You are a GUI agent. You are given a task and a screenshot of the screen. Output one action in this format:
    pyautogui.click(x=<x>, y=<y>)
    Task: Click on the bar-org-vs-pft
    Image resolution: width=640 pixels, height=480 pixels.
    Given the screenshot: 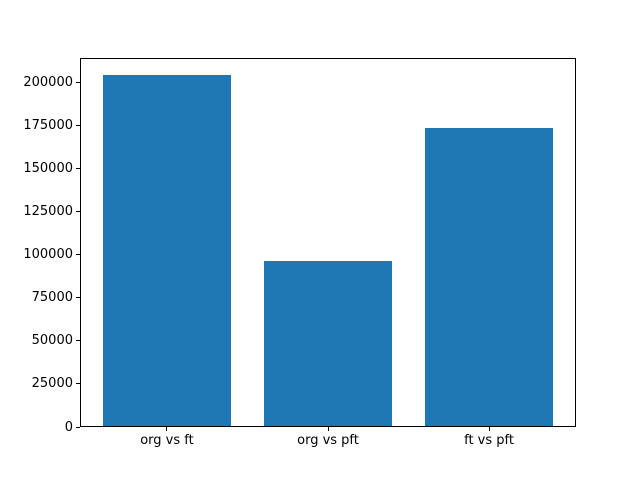 What is the action you would take?
    pyautogui.click(x=328, y=343)
    